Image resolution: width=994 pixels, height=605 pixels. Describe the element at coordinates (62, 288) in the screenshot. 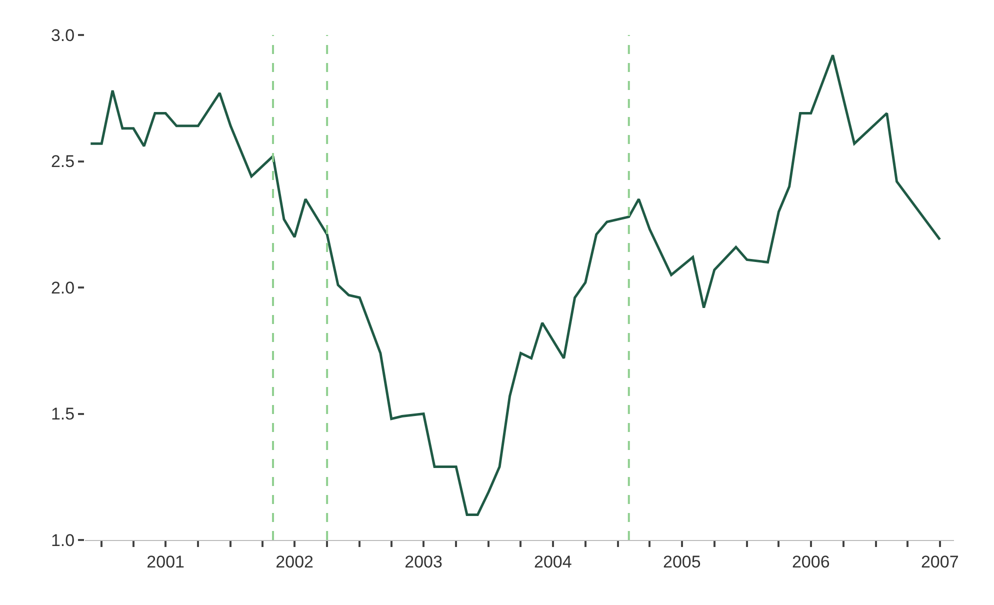

I see `y-tick-label: 2.0` at that location.